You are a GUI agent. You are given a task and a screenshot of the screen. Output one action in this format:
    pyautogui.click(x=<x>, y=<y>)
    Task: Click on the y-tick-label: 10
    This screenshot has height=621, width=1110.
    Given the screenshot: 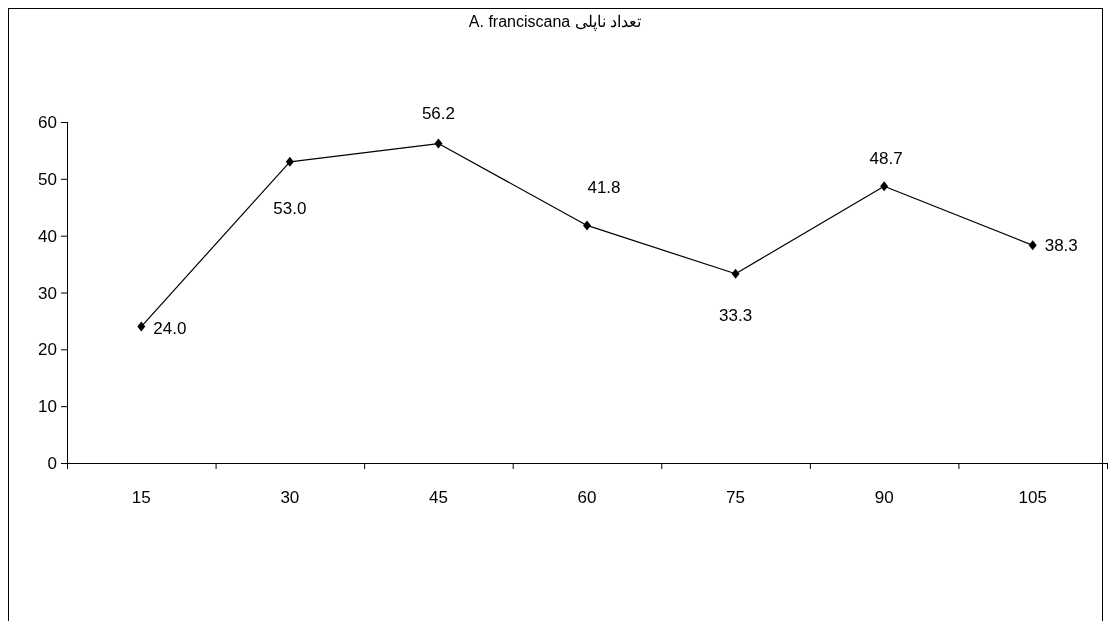 What is the action you would take?
    pyautogui.click(x=47, y=407)
    